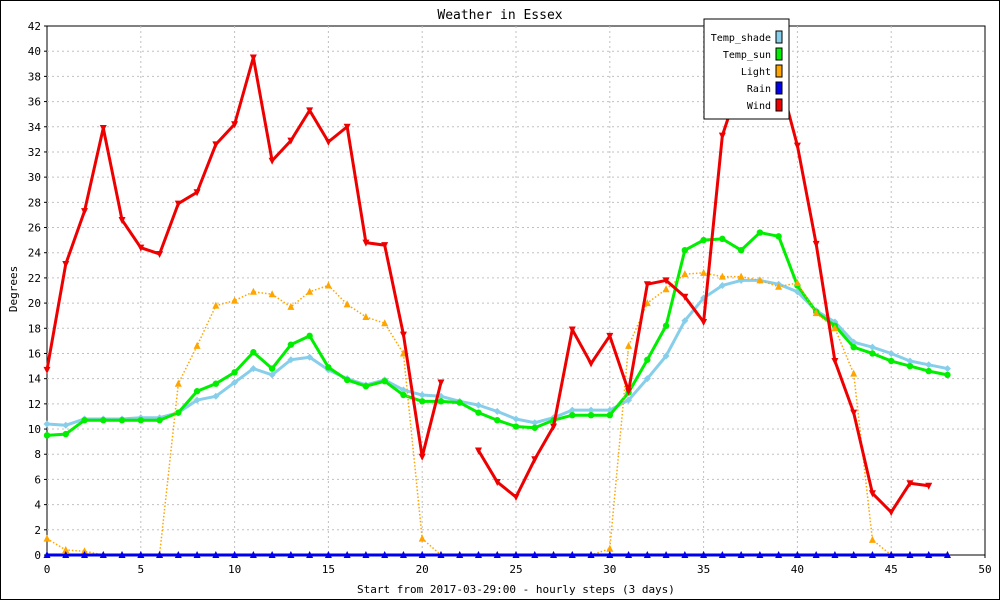  What do you see at coordinates (34, 177) in the screenshot?
I see `y-tick-label: 30` at bounding box center [34, 177].